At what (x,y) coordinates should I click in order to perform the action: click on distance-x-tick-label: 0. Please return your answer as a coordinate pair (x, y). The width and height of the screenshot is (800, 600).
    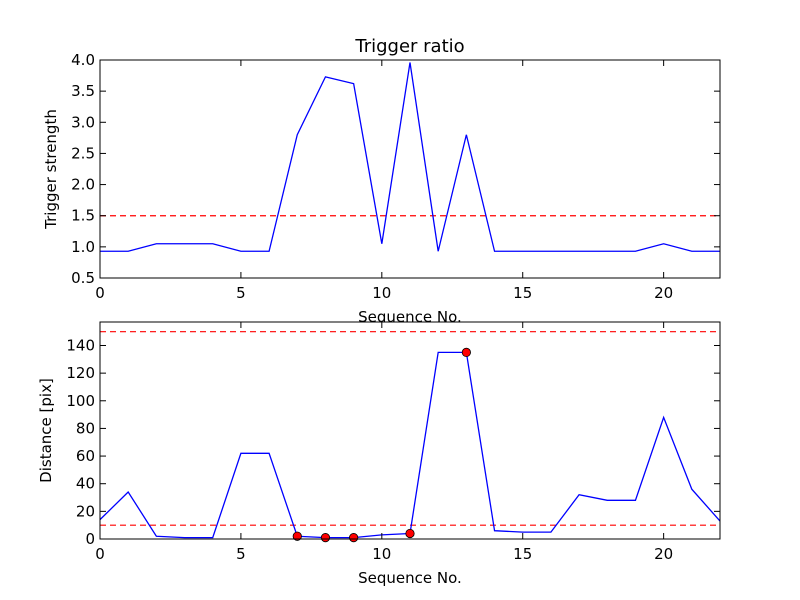
    Looking at the image, I should click on (100, 554).